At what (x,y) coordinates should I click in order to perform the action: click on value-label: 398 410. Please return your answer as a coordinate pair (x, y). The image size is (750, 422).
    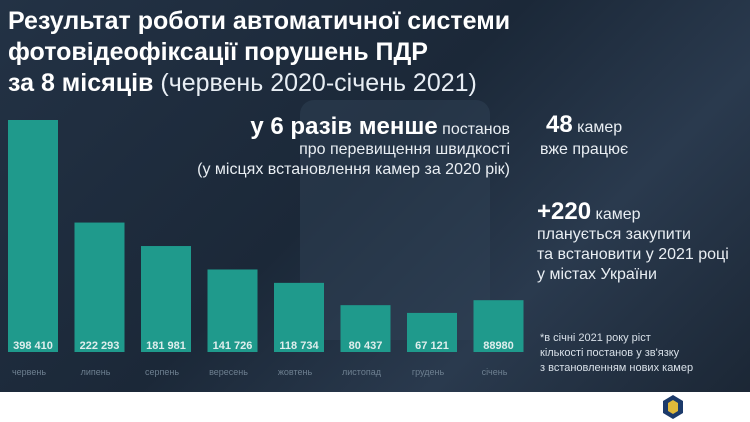
    Looking at the image, I should click on (33, 346).